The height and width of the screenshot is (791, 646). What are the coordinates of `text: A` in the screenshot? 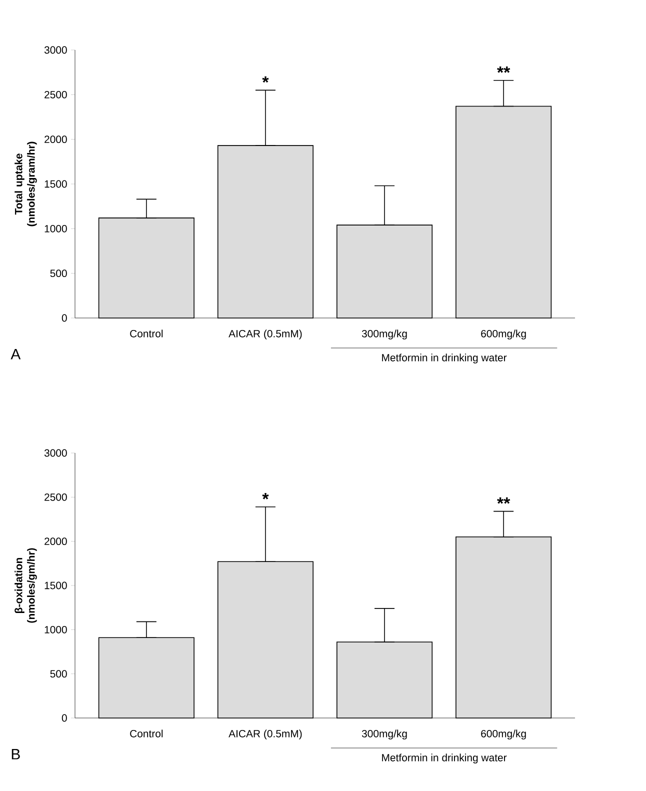 It's located at (15, 354).